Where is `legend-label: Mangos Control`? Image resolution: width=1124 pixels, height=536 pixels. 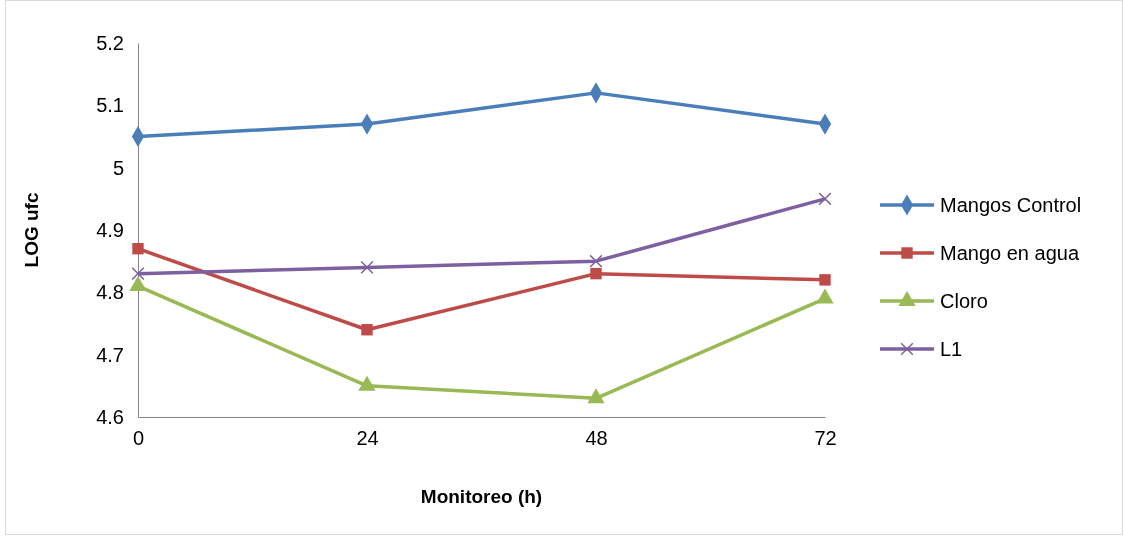 legend-label: Mangos Control is located at coordinates (1011, 205).